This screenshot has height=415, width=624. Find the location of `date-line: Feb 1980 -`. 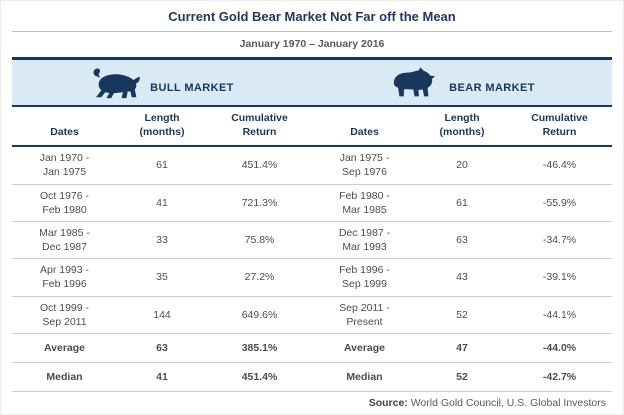

date-line: Feb 1980 - is located at coordinates (364, 195).